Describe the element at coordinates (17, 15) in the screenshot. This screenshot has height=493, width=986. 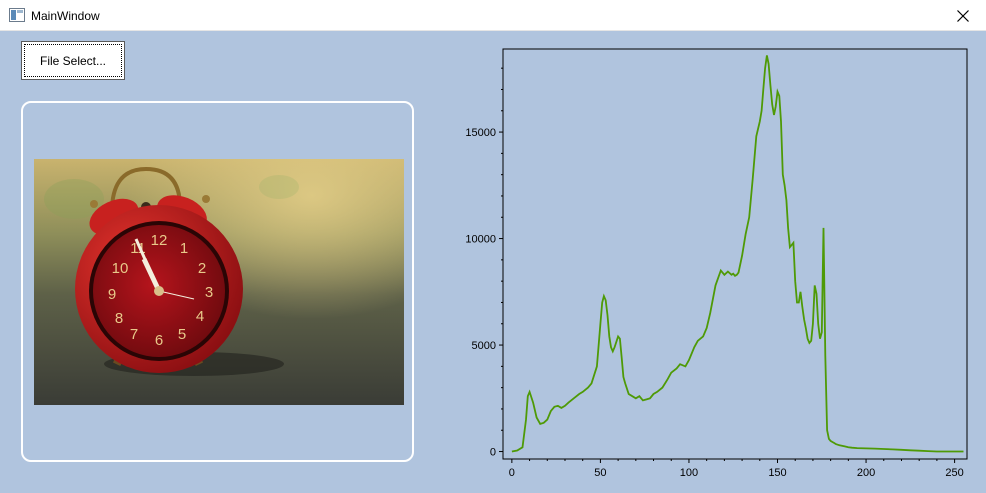
I see `app-window-icon` at that location.